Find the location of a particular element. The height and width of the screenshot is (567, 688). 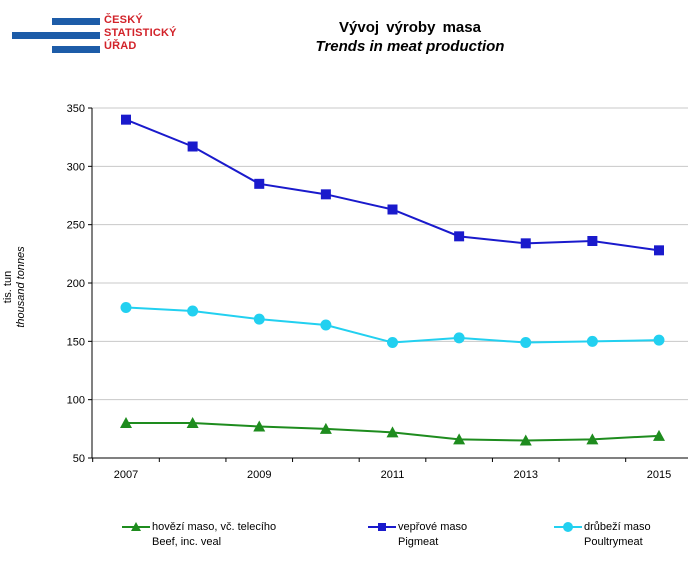

legend-symbol-beef is located at coordinates (136, 526).